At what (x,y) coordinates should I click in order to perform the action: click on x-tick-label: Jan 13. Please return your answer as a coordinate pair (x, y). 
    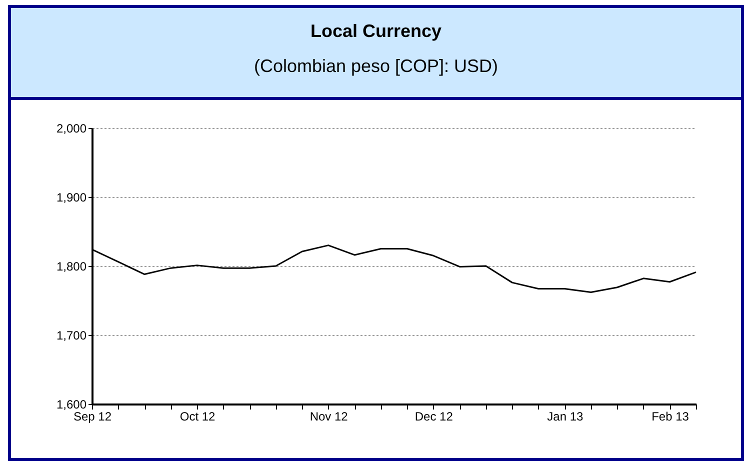
    Looking at the image, I should click on (565, 417).